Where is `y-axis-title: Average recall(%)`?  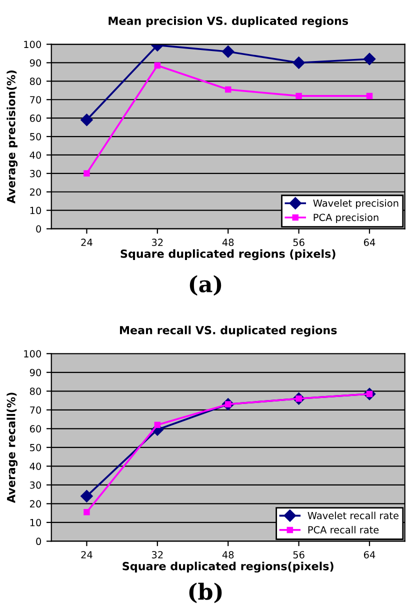
y-axis-title: Average recall(%) is located at coordinates (12, 448).